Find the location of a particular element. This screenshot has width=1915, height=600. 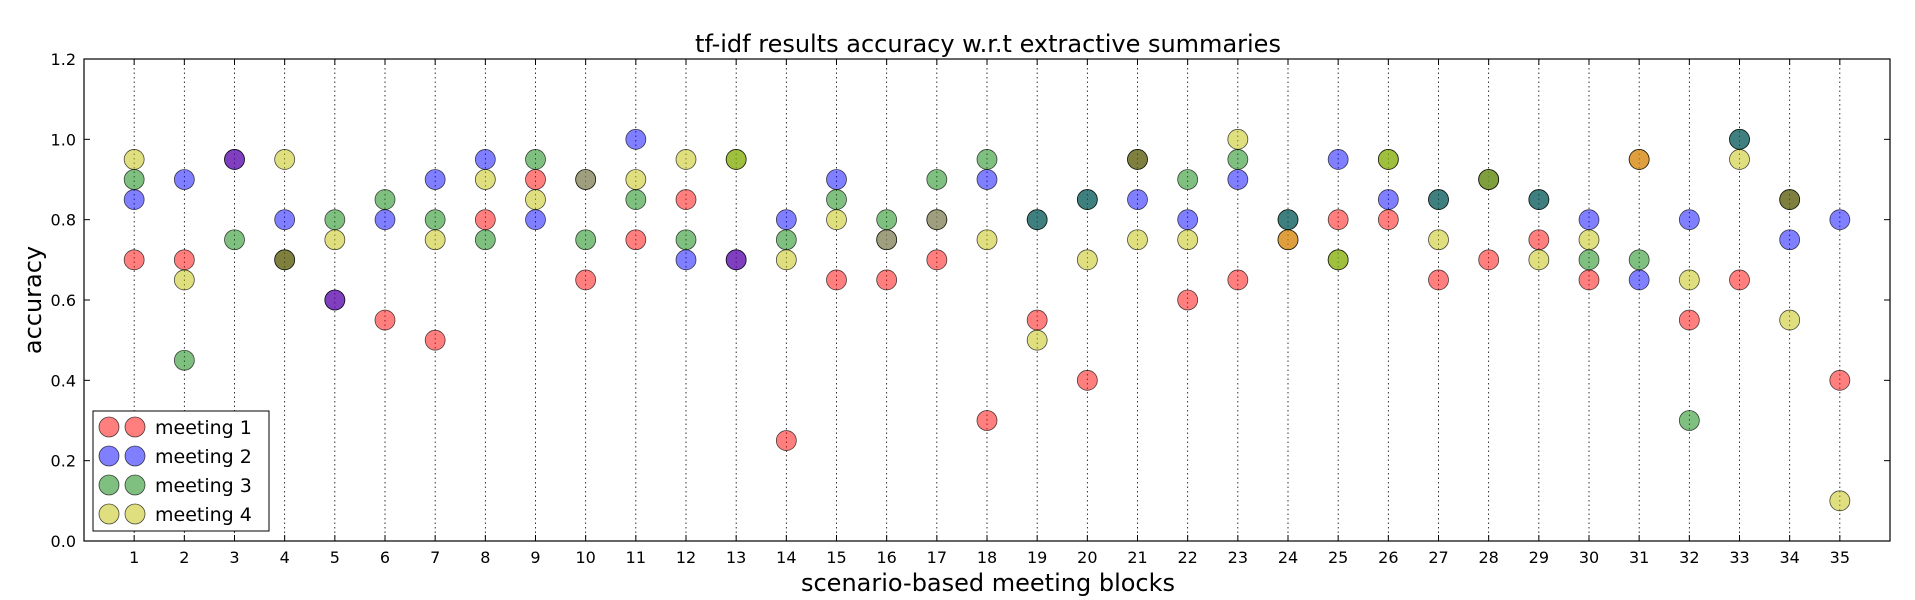

x-tick-label: 28 is located at coordinates (1488, 557).